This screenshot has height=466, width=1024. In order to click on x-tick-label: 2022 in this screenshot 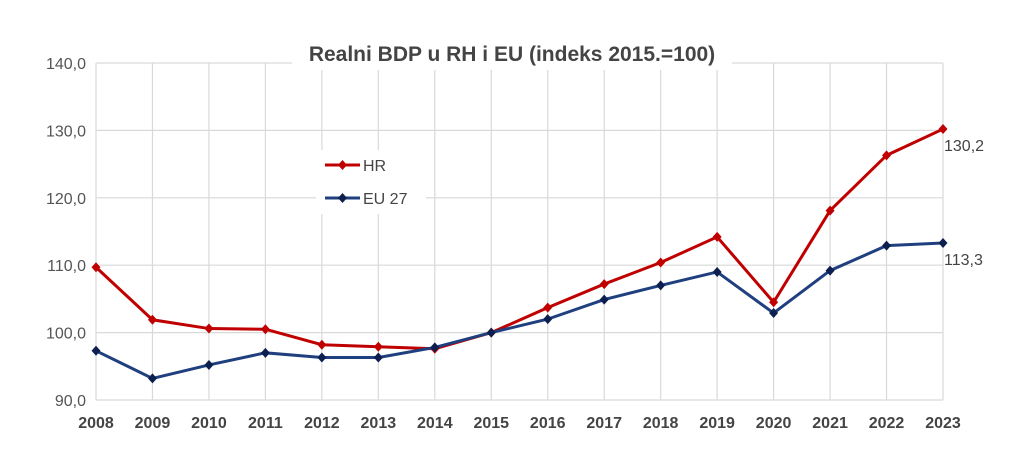, I will do `click(887, 423)`.